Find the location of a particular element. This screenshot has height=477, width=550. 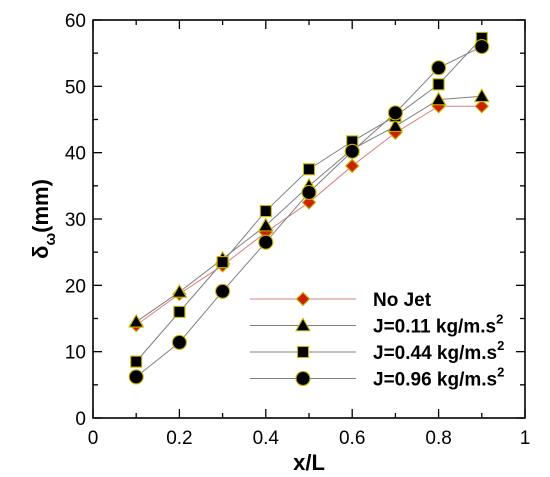

x-tick-label: 0.8 is located at coordinates (438, 438).